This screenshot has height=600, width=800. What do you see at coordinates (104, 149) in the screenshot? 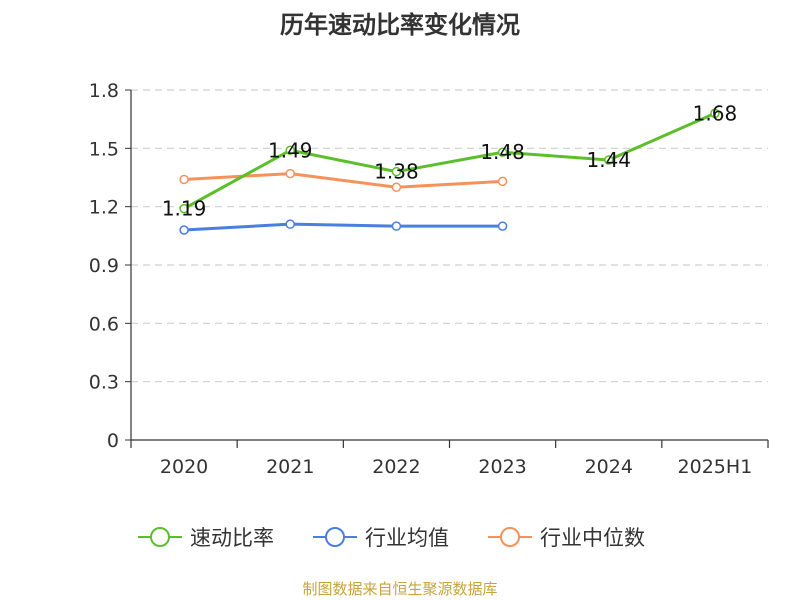
I see `y-tick-label: 1.5` at bounding box center [104, 149].